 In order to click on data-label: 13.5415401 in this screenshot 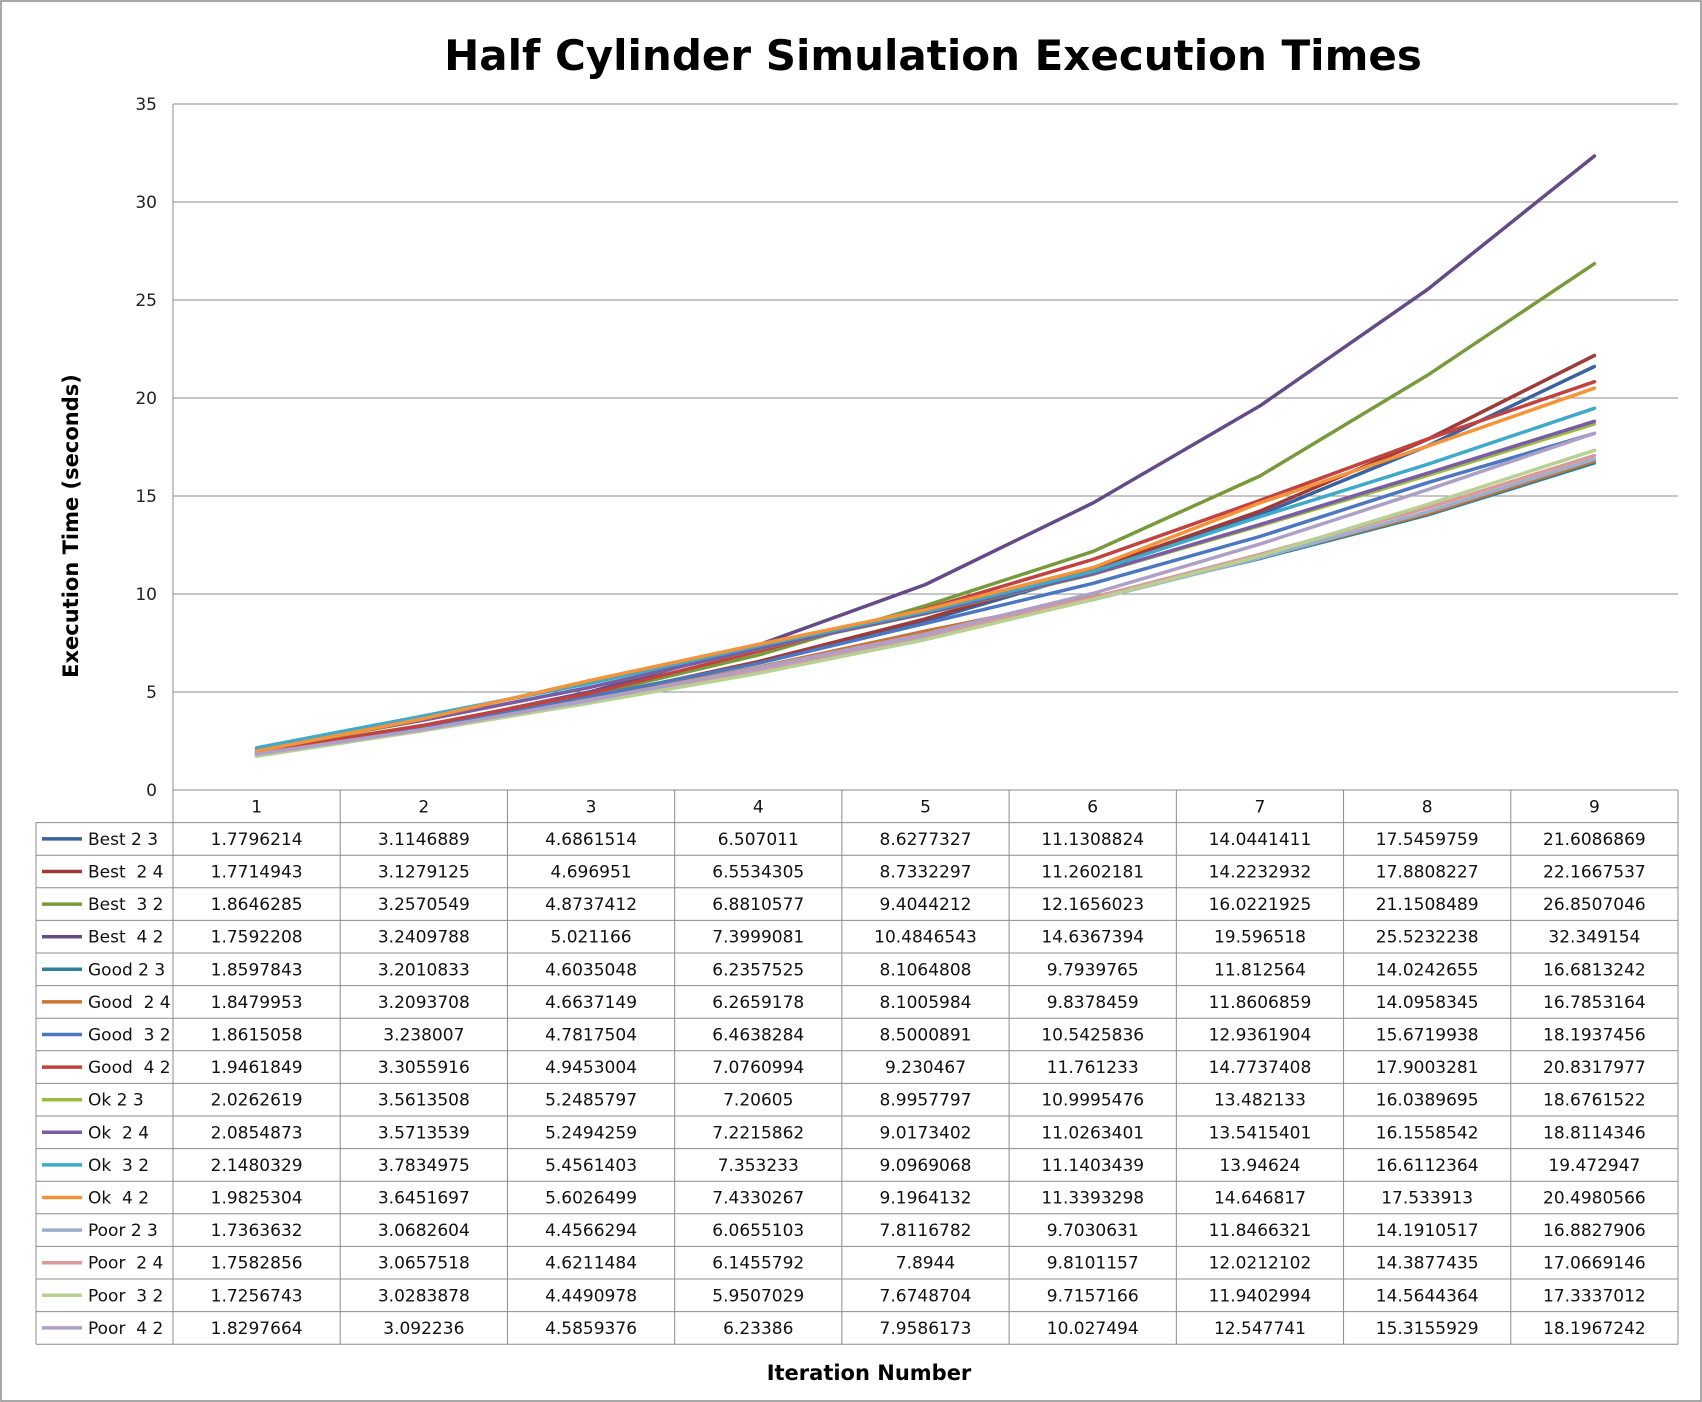, I will do `click(1260, 1133)`.